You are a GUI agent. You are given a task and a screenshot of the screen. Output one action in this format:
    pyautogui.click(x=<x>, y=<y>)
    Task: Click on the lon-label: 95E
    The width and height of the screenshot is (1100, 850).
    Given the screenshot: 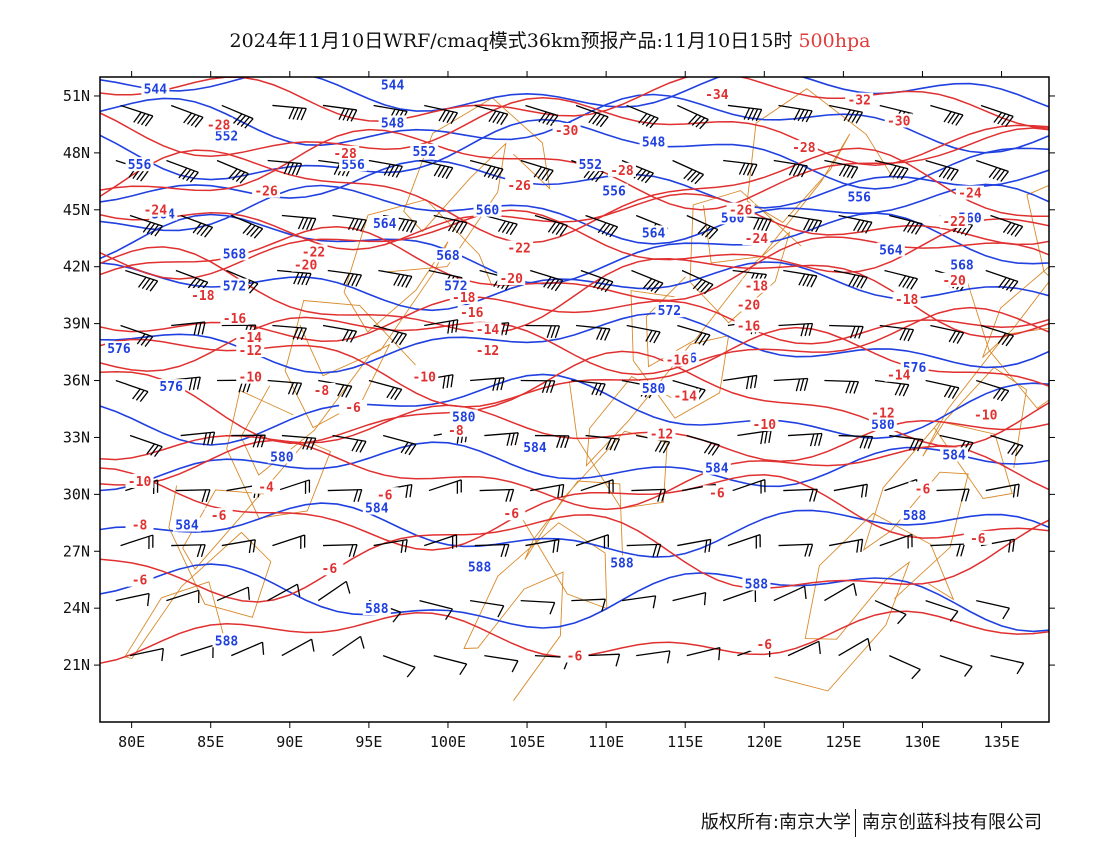 What is the action you would take?
    pyautogui.click(x=368, y=742)
    